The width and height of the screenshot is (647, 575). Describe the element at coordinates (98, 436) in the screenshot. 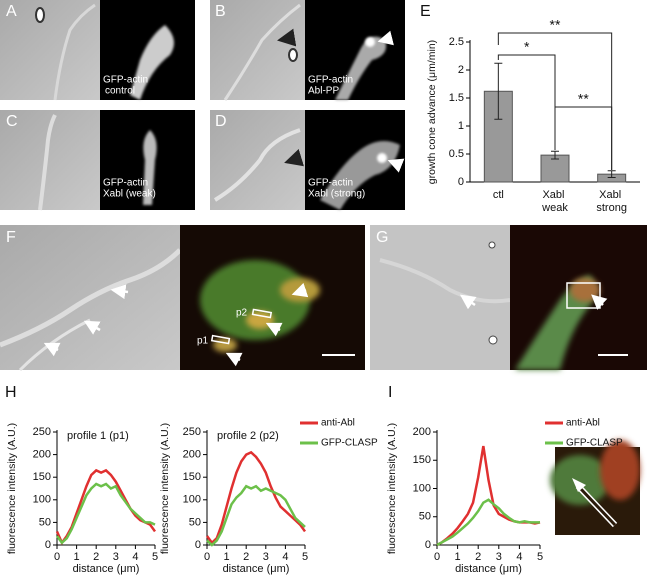

I see `chart-title: profile 1 (p1)` at that location.